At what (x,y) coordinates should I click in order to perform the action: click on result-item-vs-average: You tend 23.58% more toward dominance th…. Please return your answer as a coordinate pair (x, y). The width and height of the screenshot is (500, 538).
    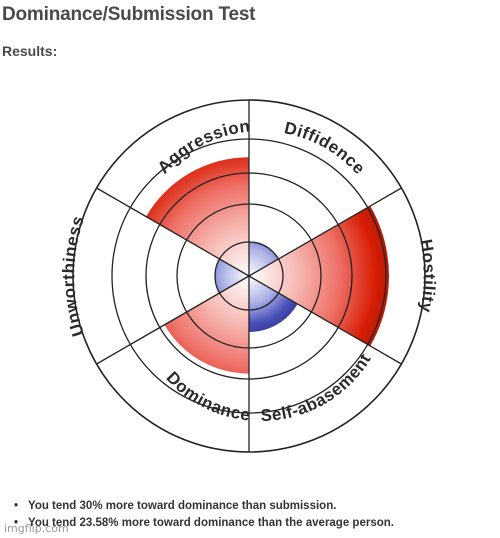
    Looking at the image, I should click on (204, 523).